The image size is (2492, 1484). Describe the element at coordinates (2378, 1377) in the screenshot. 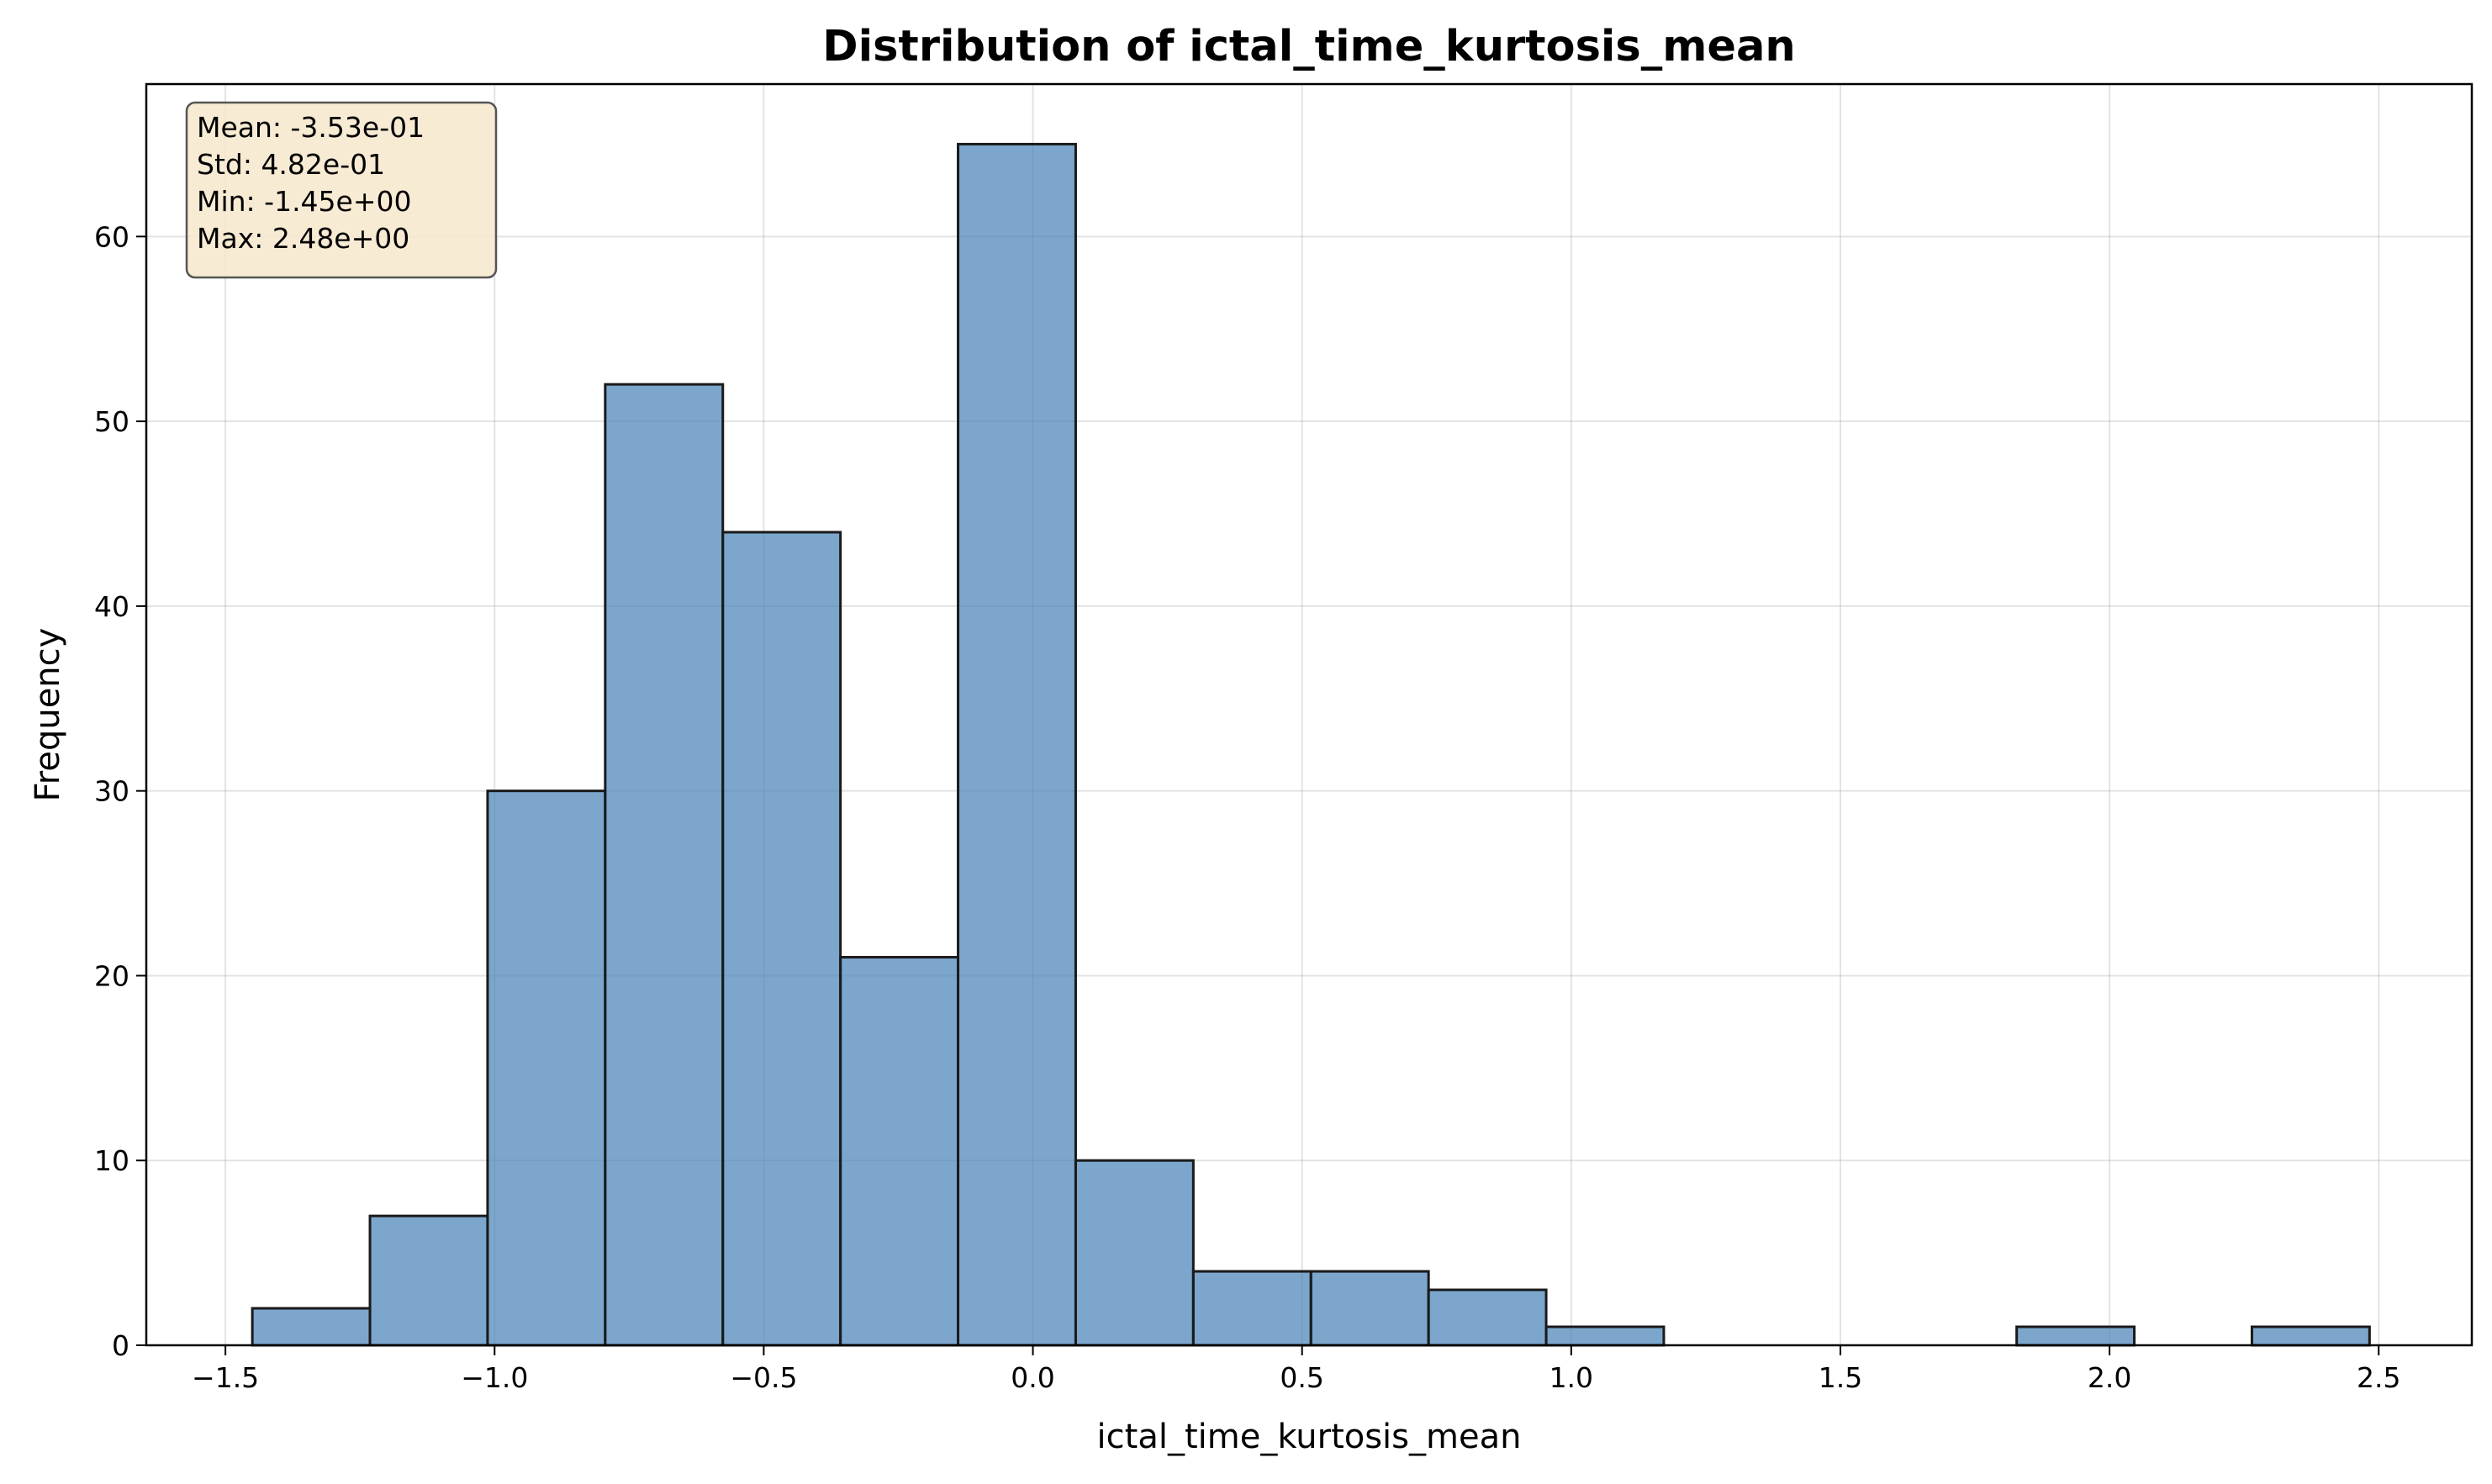

I see `x-tick-label-8: 2.5` at that location.